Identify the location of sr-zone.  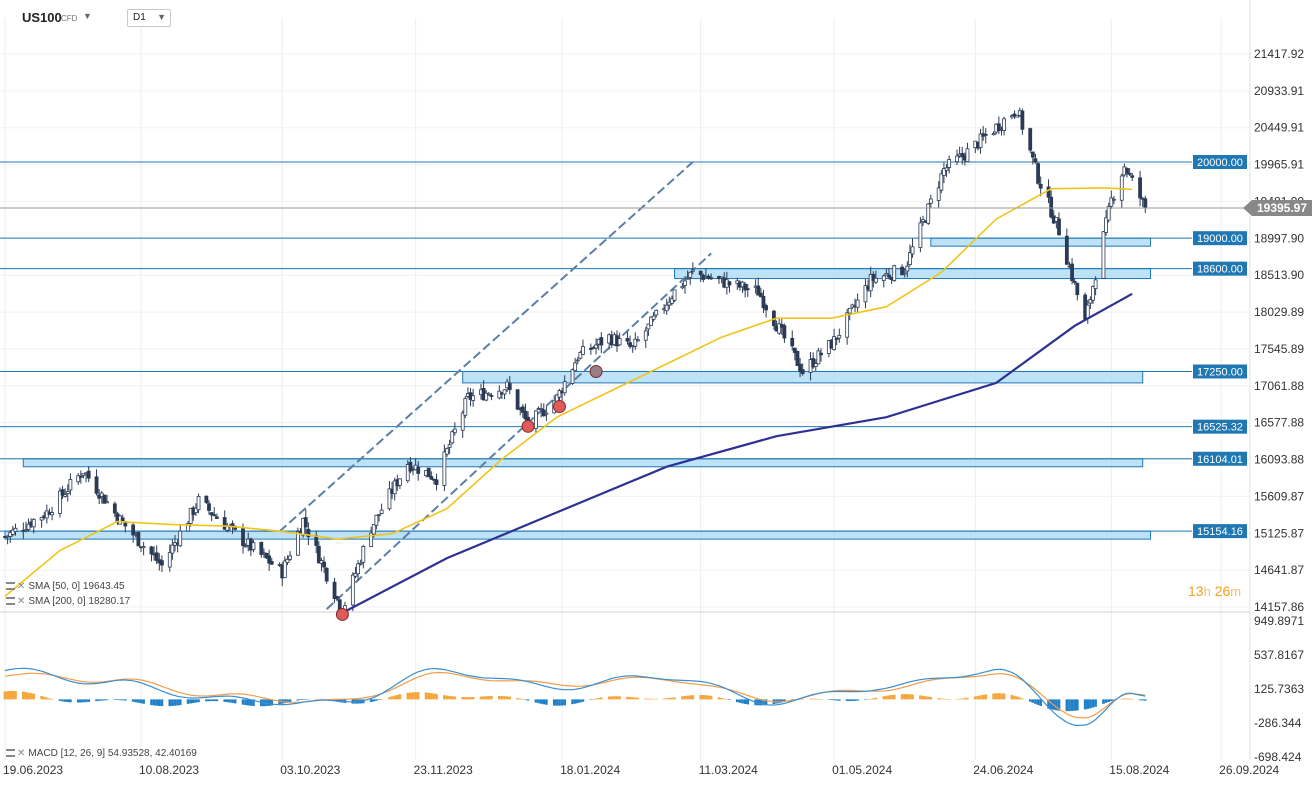
(1041, 242).